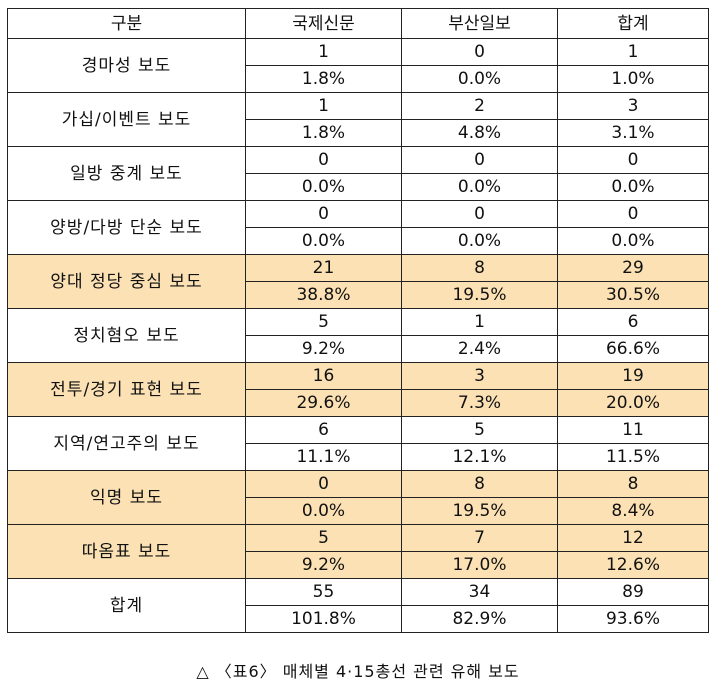 This screenshot has height=684, width=716. I want to click on table-row-percent: 1.8% 4.8% 3.1%, so click(358, 133).